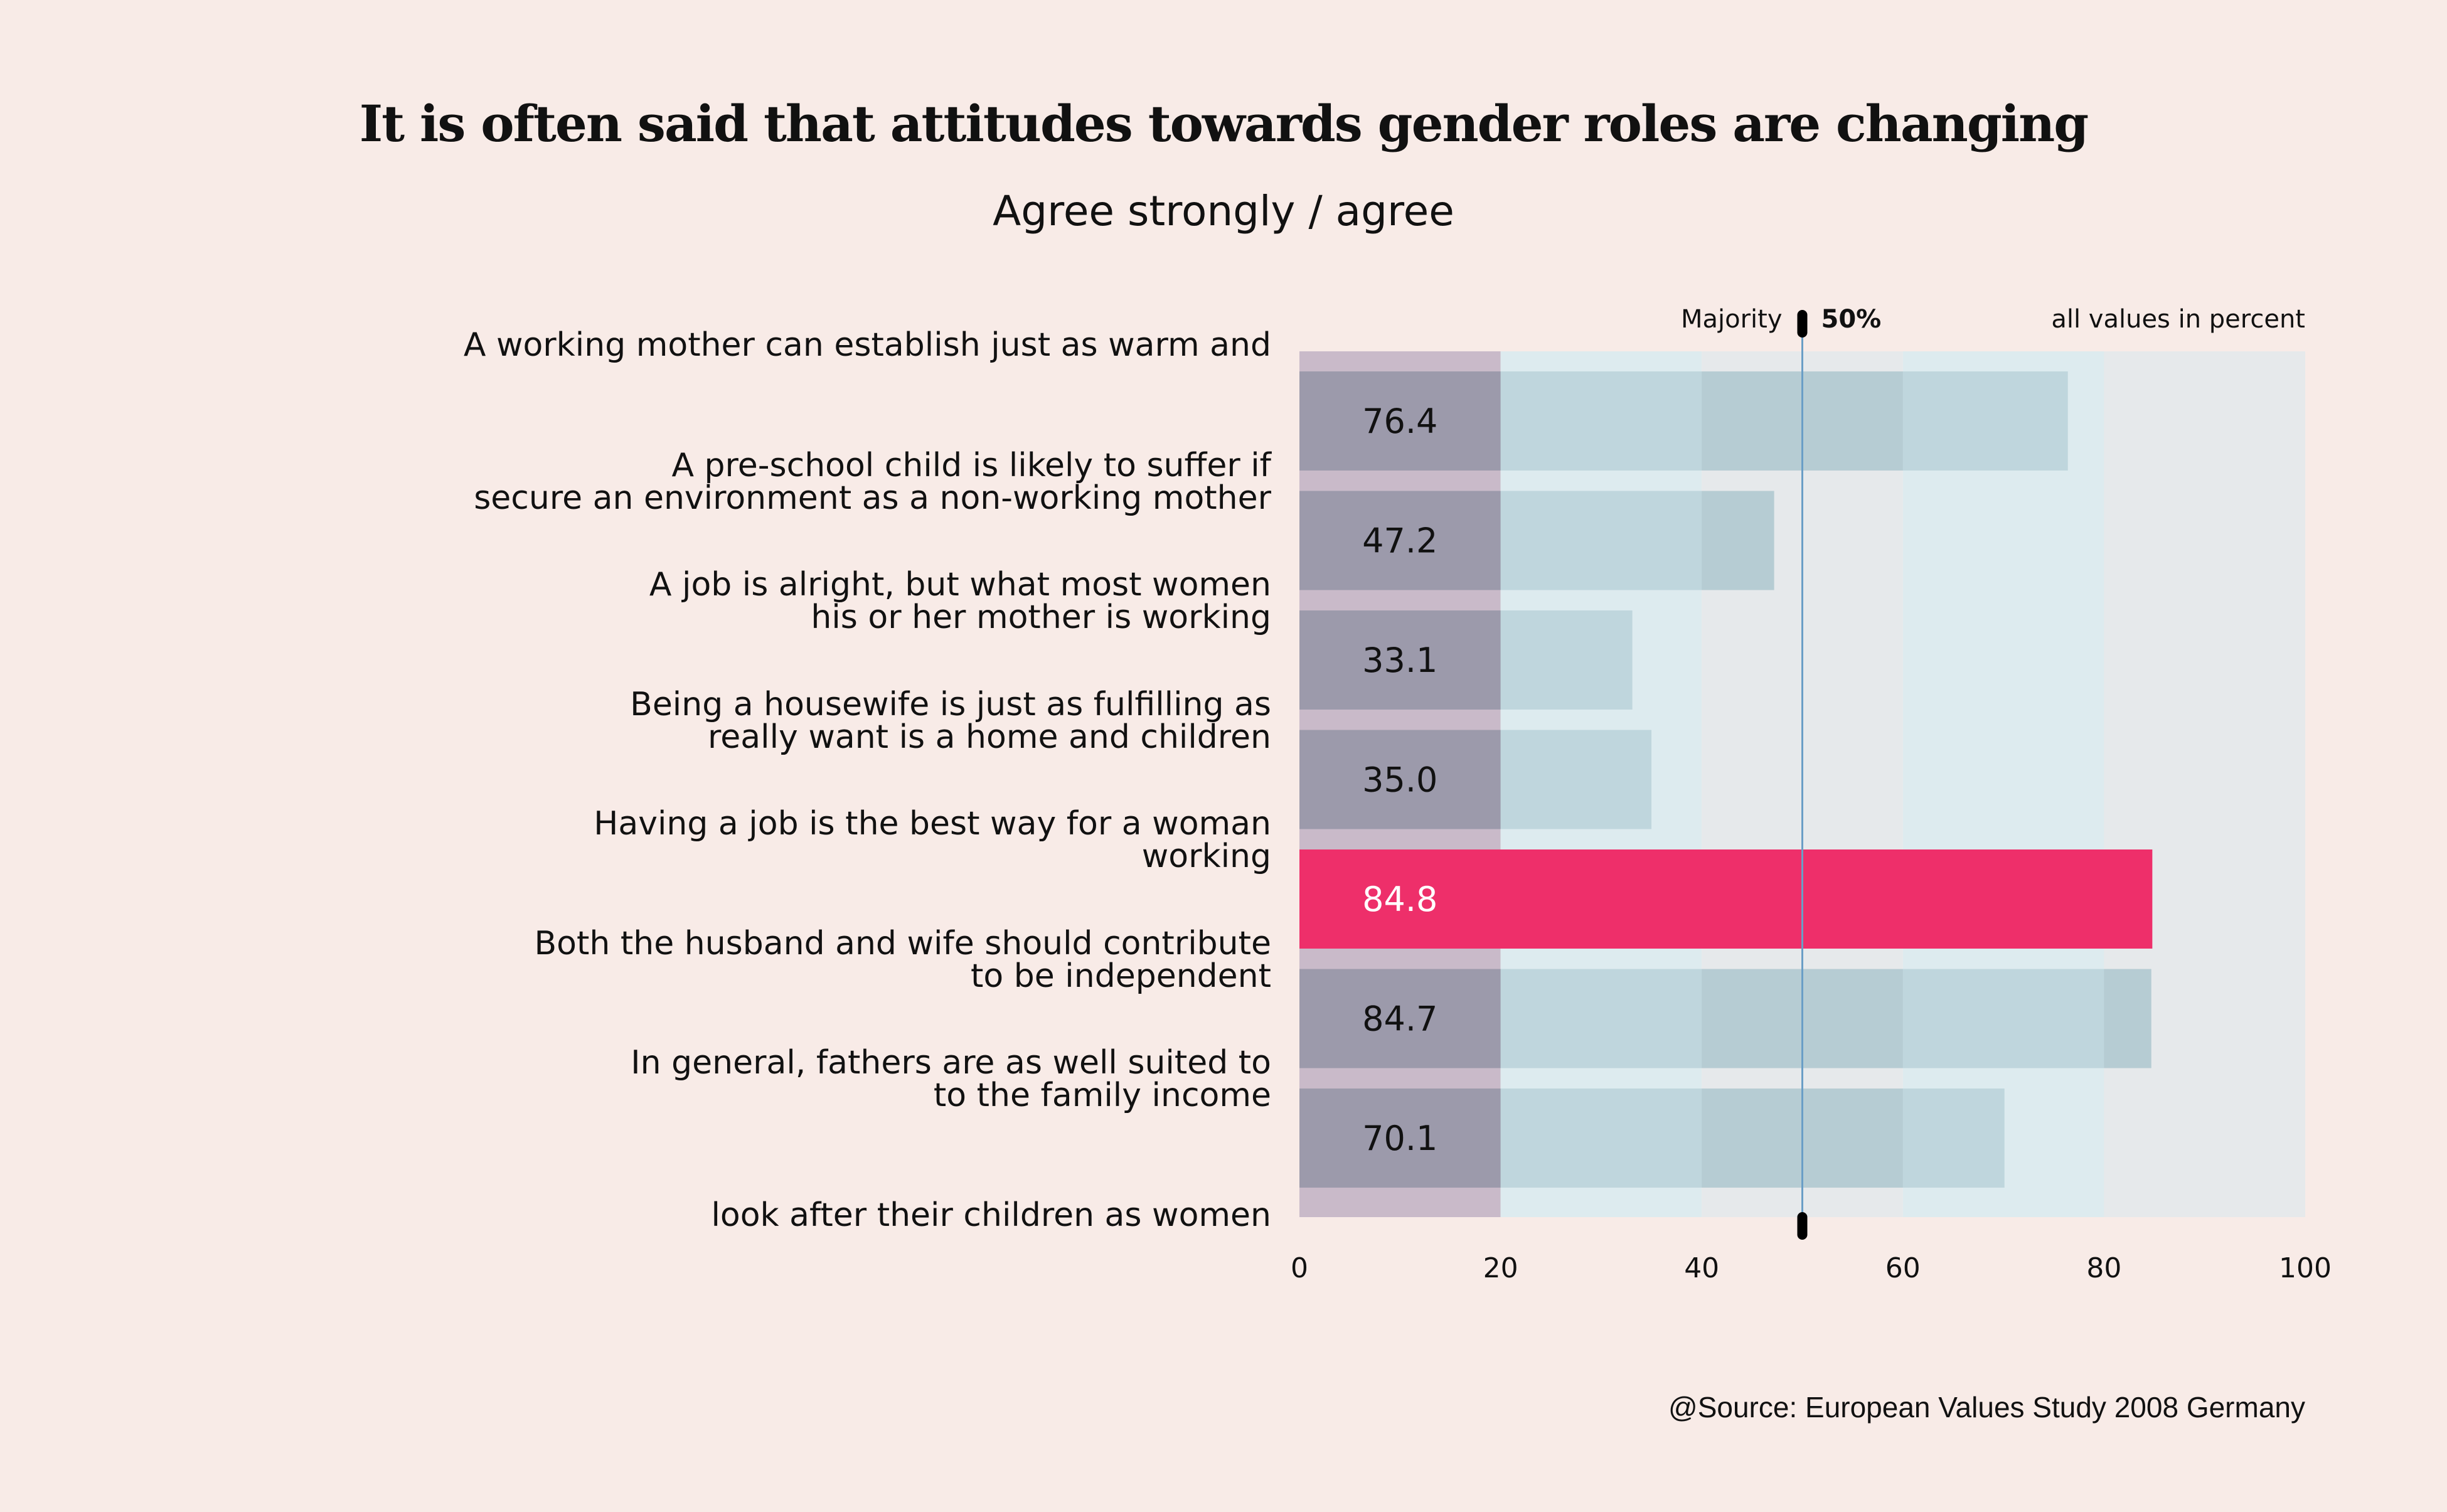  I want to click on value-label-5: 84.7, so click(1399, 1019).